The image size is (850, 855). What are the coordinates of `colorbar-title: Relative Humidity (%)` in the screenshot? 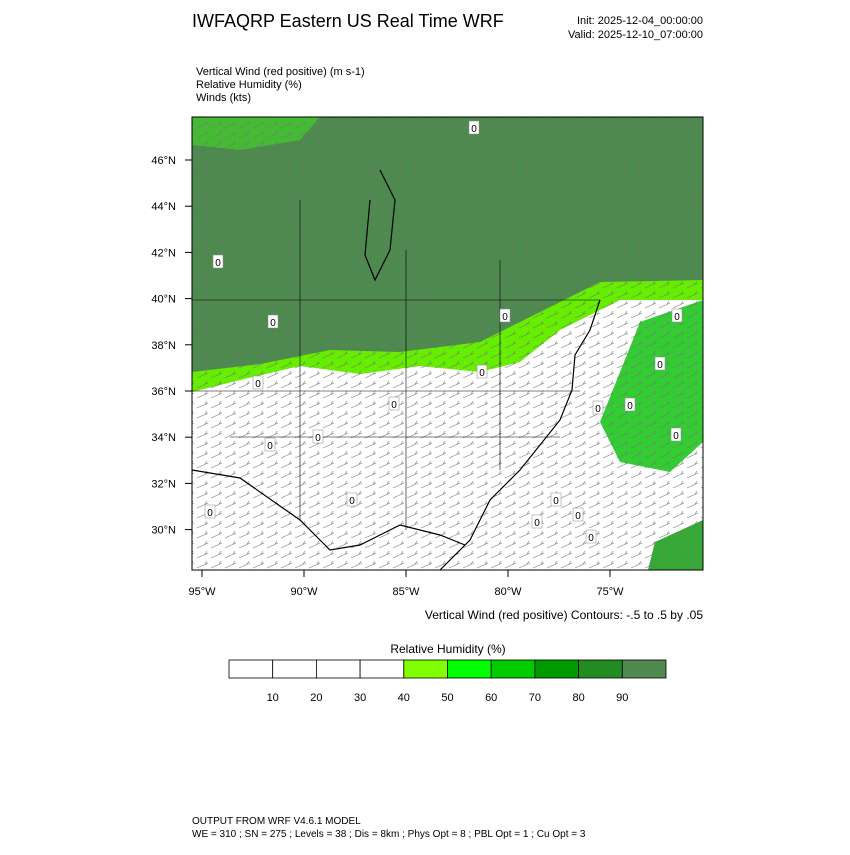 It's located at (447, 649).